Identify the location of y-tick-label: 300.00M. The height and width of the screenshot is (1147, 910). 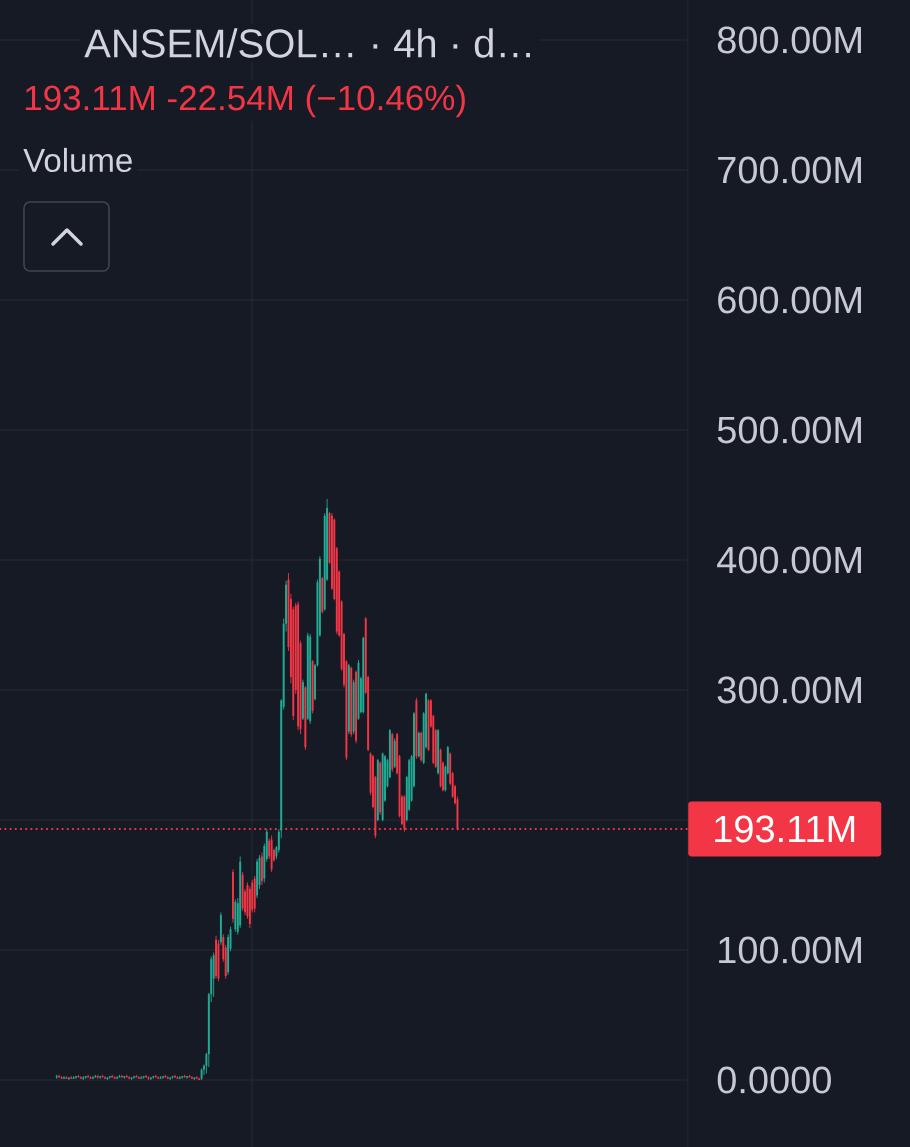
(789, 690).